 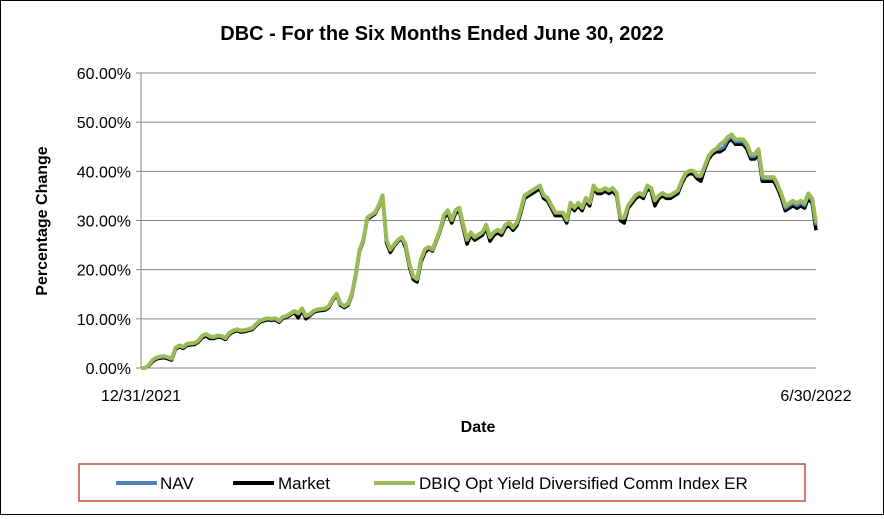 I want to click on legend-label-market: Market, so click(x=304, y=483).